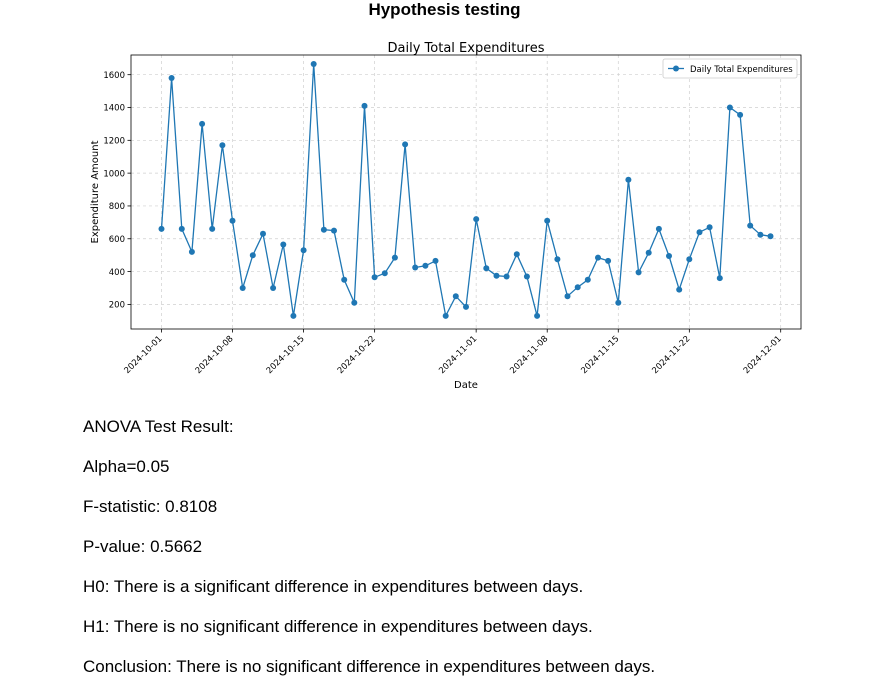 This screenshot has width=889, height=694. I want to click on legend-label: Daily Total Expenditures, so click(741, 70).